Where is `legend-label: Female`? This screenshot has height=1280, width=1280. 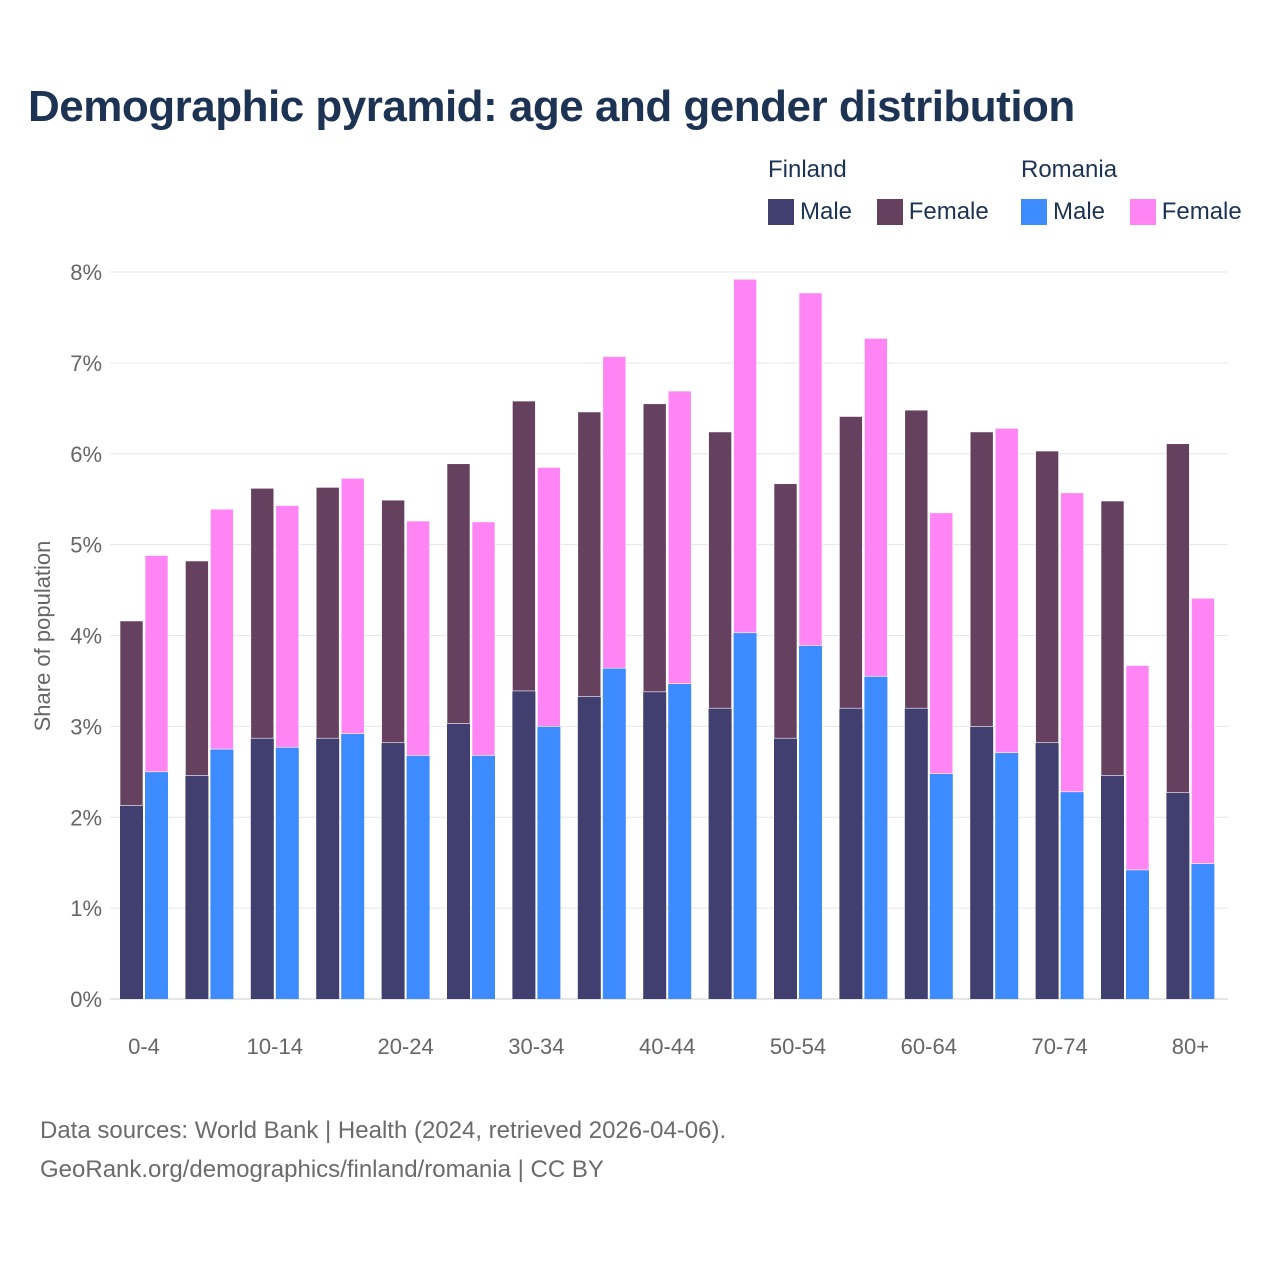
legend-label: Female is located at coordinates (948, 211).